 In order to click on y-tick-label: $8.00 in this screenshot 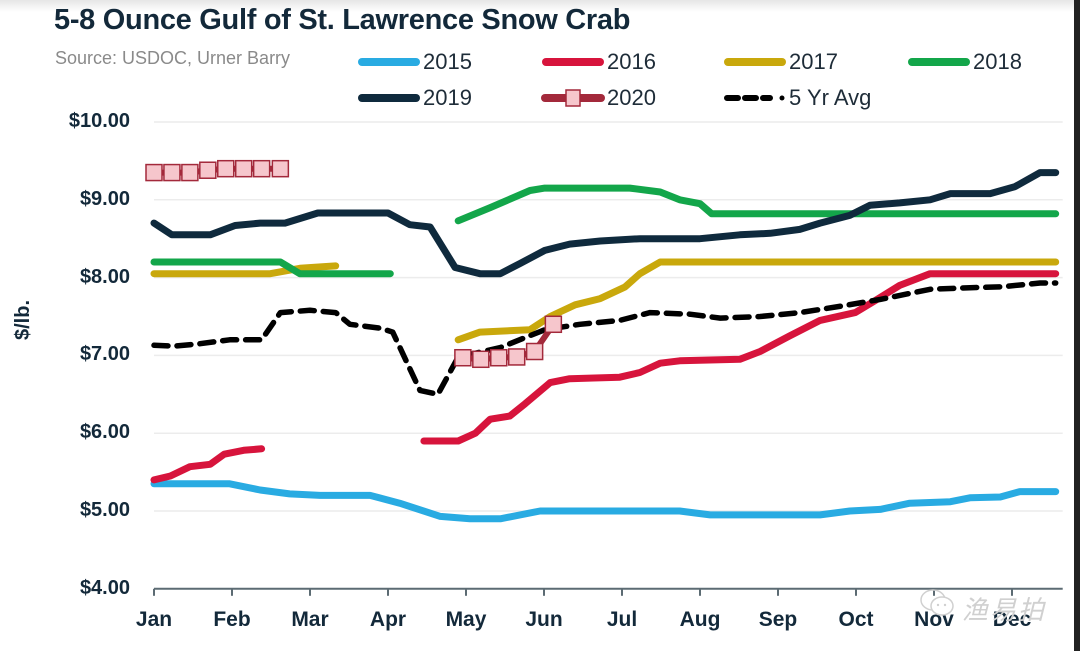, I will do `click(104, 276)`.